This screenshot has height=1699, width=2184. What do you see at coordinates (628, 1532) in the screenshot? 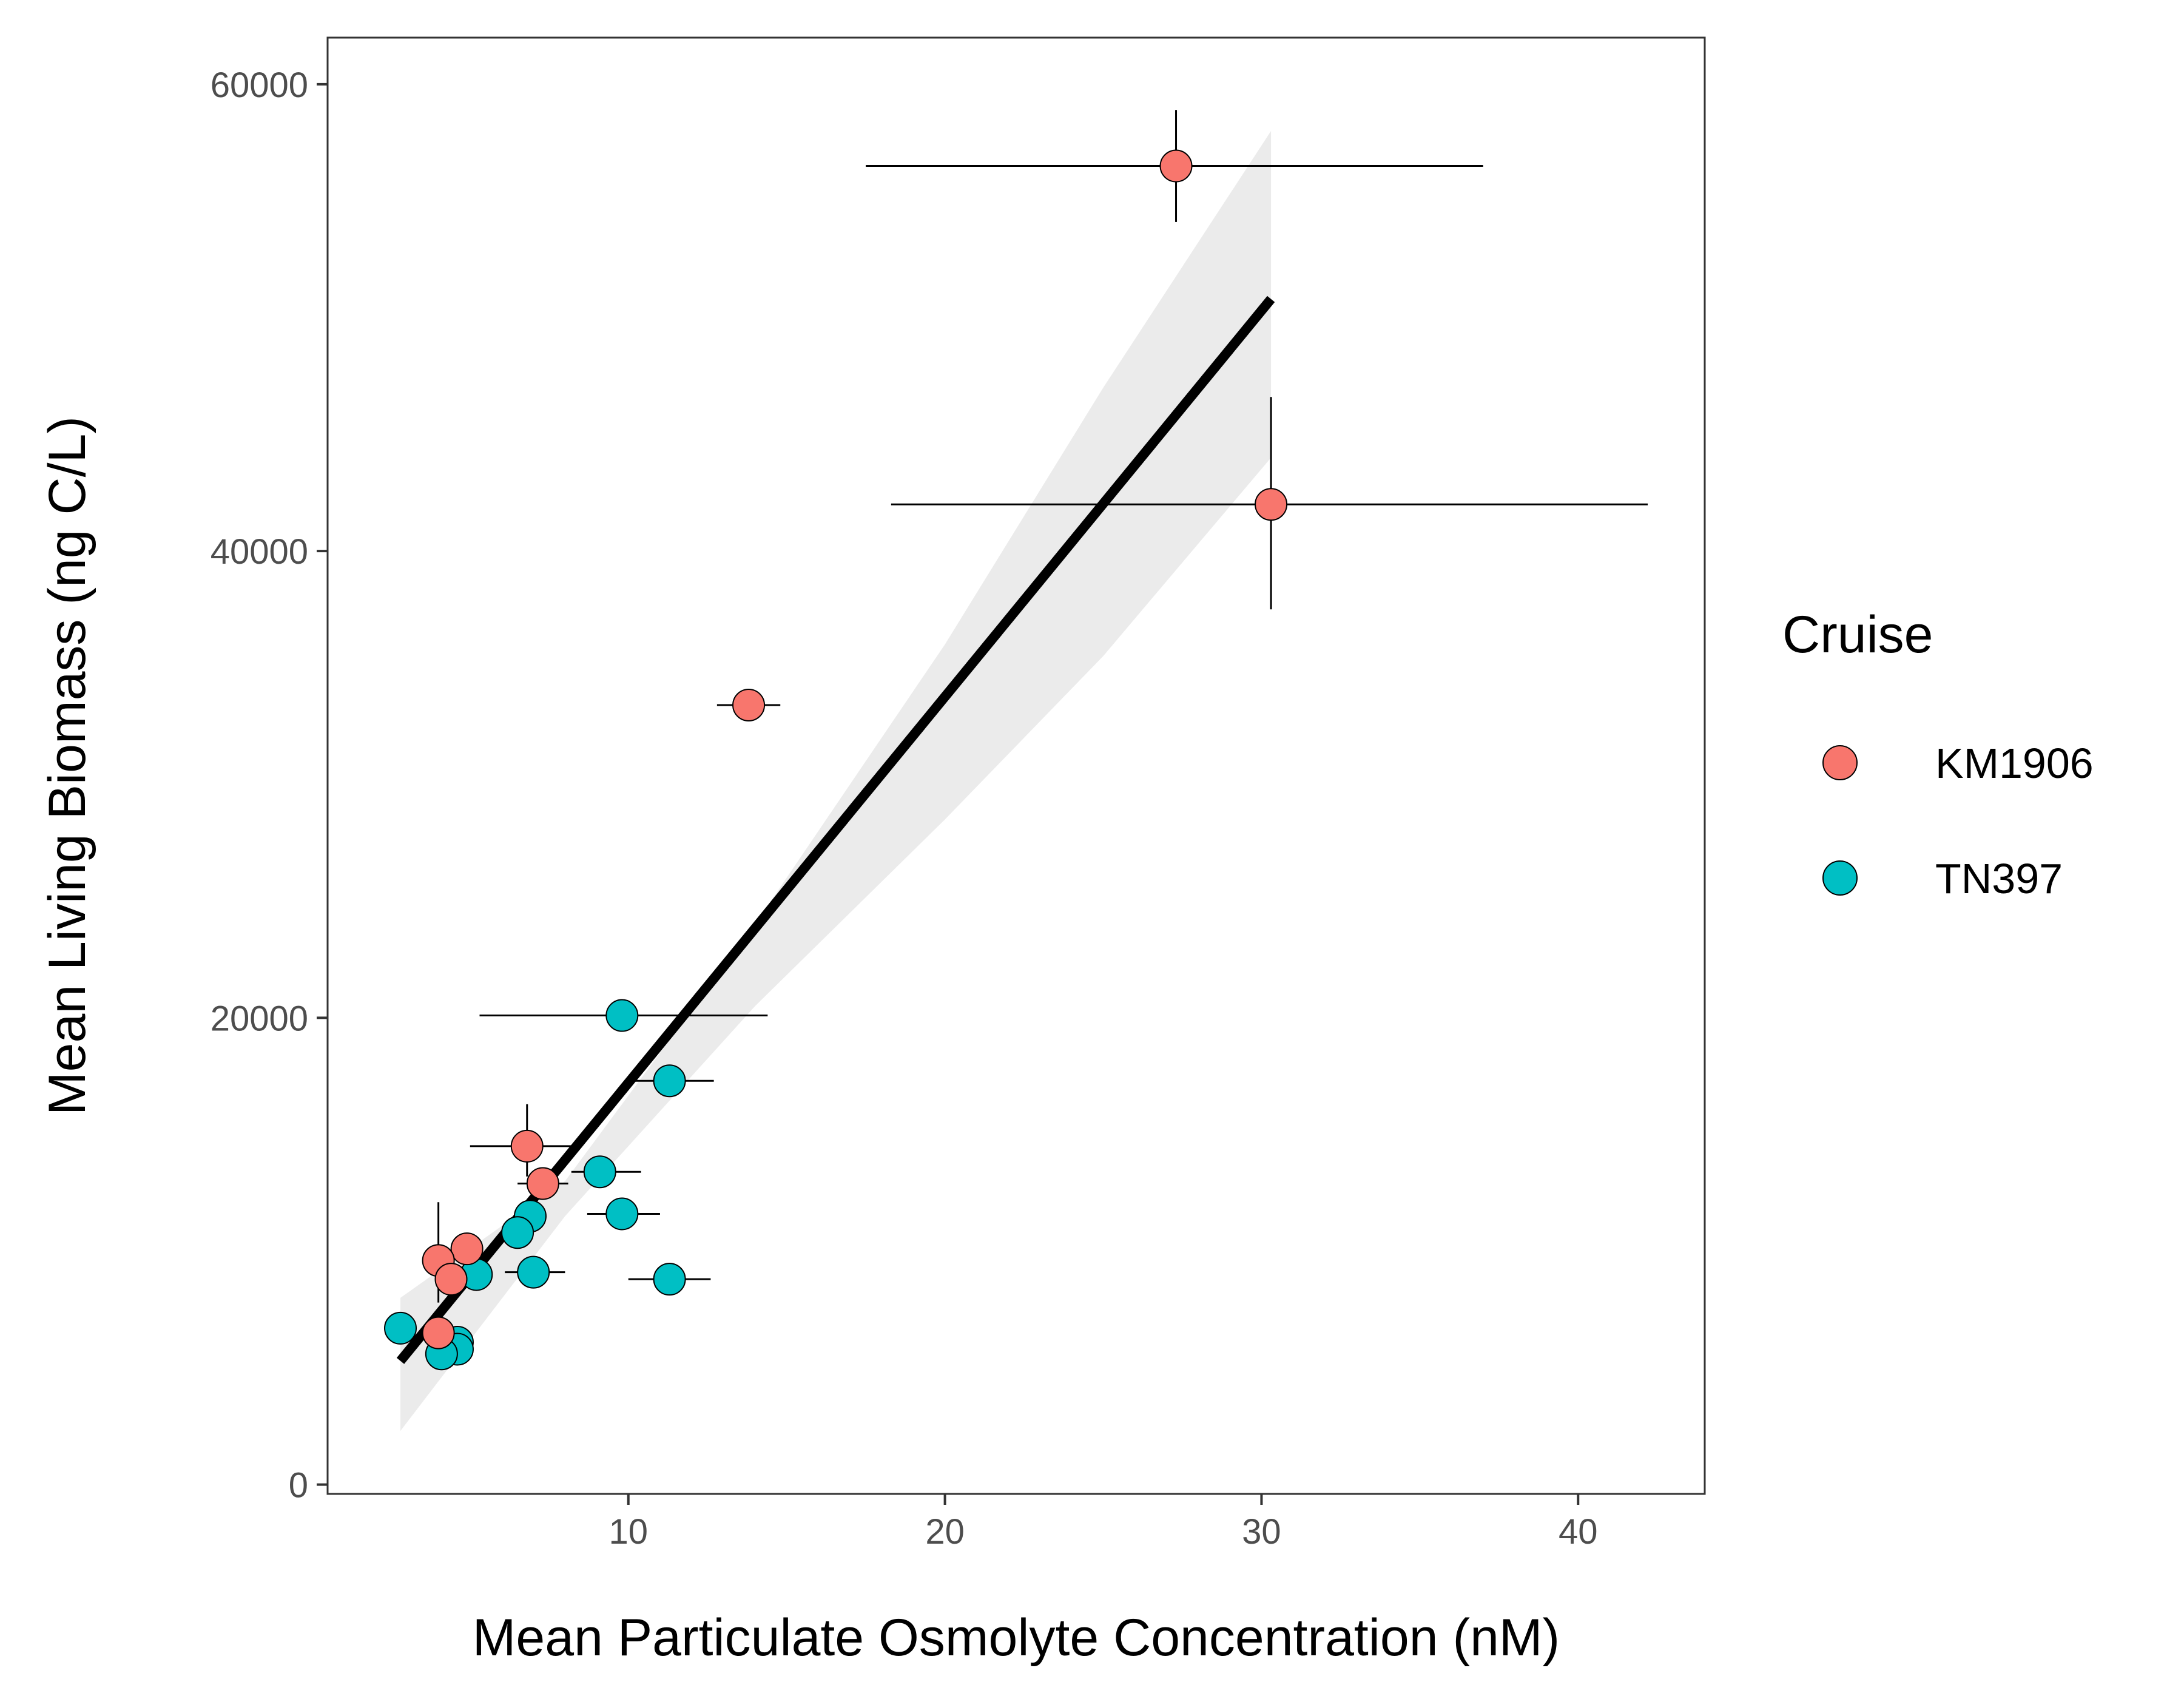
I see `x-tick-label: 10` at bounding box center [628, 1532].